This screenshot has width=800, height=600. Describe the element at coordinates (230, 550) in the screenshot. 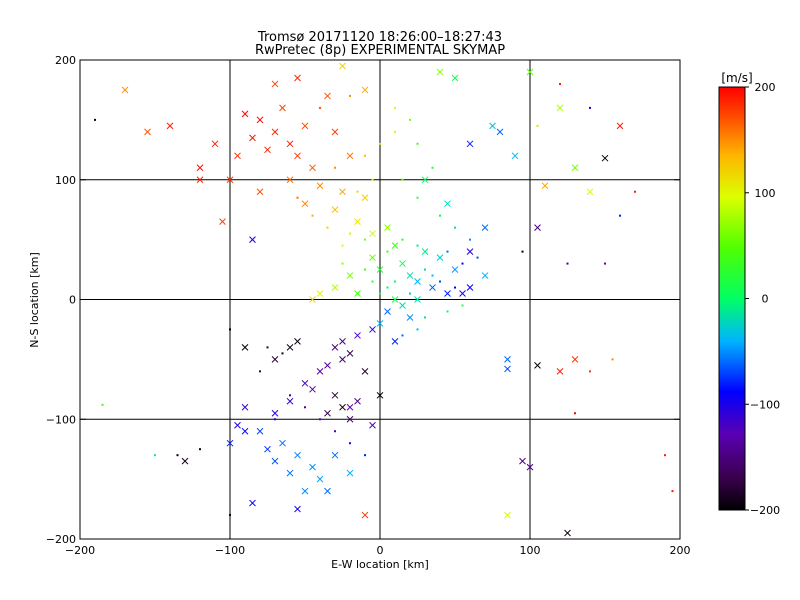

I see `x-tick-label: −100` at that location.